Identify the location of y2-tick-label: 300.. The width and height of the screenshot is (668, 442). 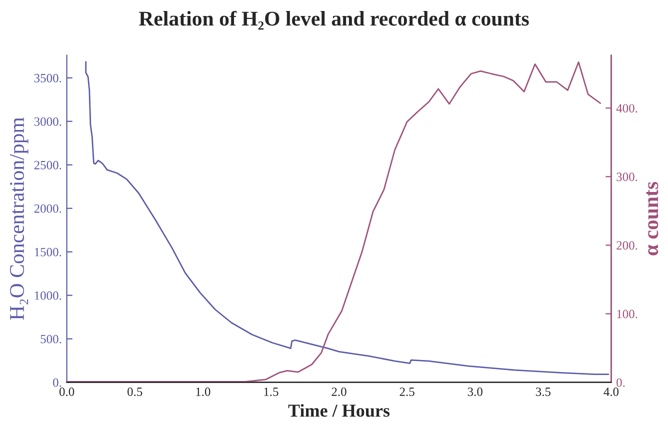
(627, 177).